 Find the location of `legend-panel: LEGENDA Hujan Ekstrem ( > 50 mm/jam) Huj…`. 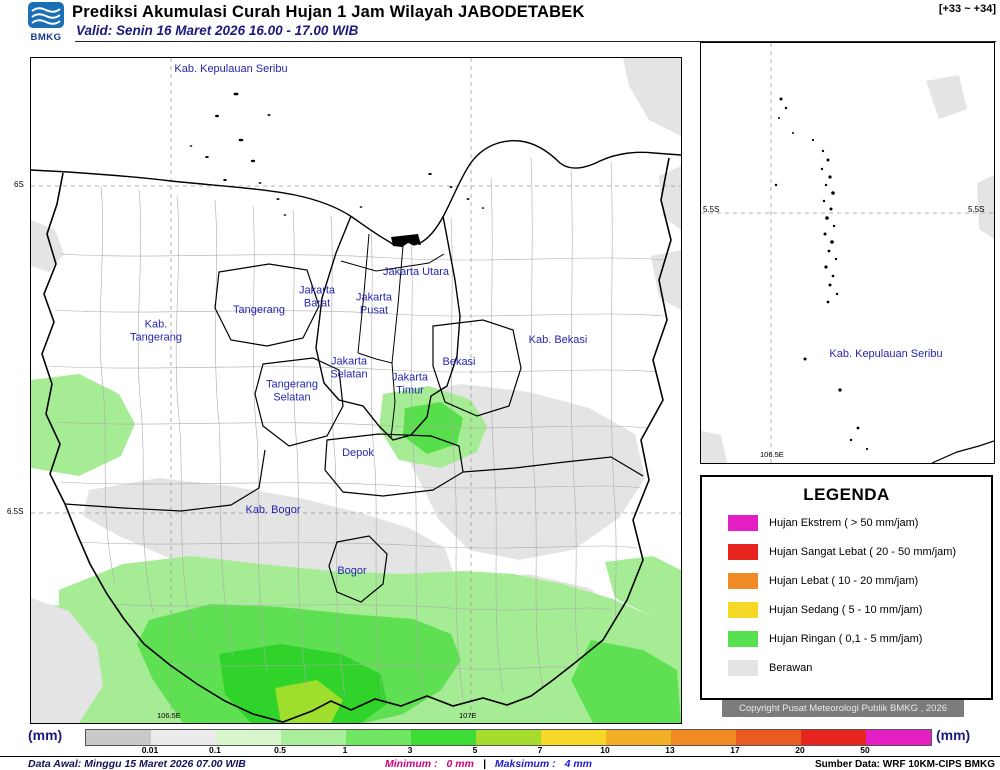

legend-panel: LEGENDA Hujan Ekstrem ( > 50 mm/jam) Huj… is located at coordinates (846, 587).